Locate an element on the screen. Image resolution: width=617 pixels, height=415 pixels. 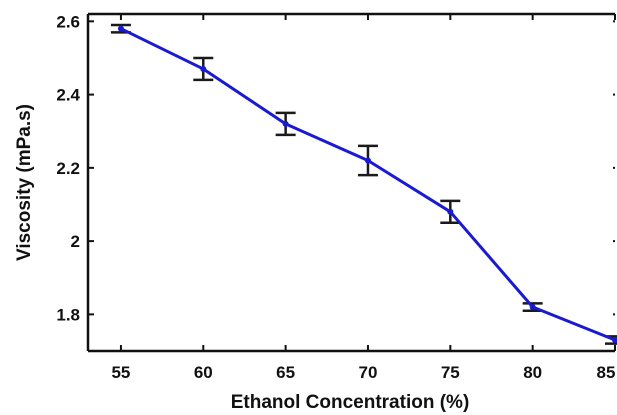
x-tick-label: 75 is located at coordinates (450, 372).